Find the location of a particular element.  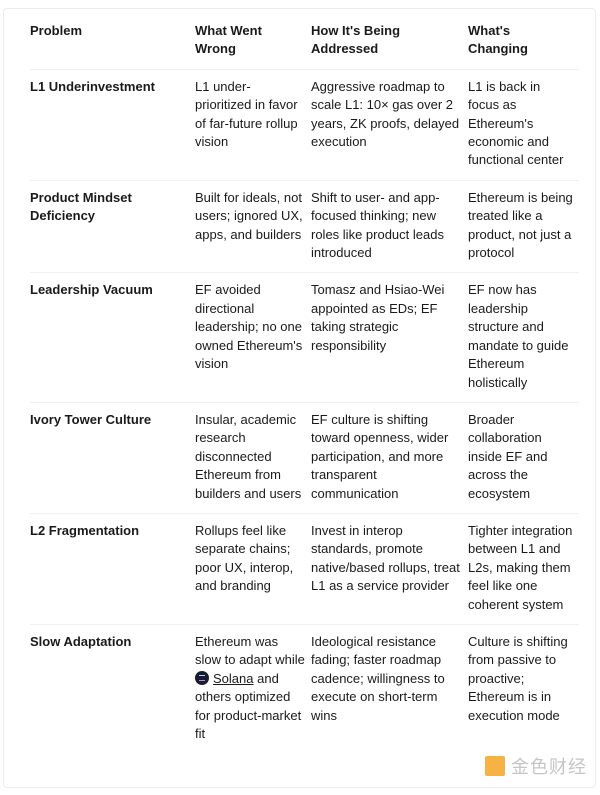

solana-link: Solana is located at coordinates (233, 678).